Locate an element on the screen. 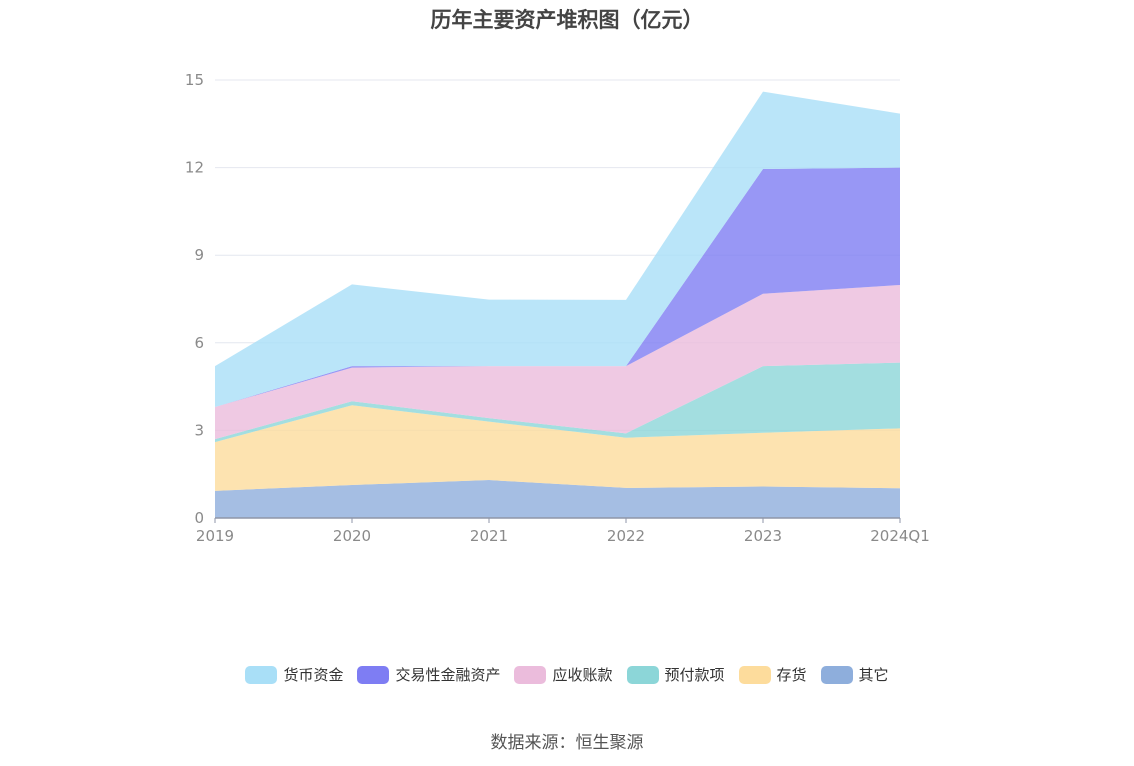 The width and height of the screenshot is (1134, 766). y-tick-label: 15 is located at coordinates (194, 80).